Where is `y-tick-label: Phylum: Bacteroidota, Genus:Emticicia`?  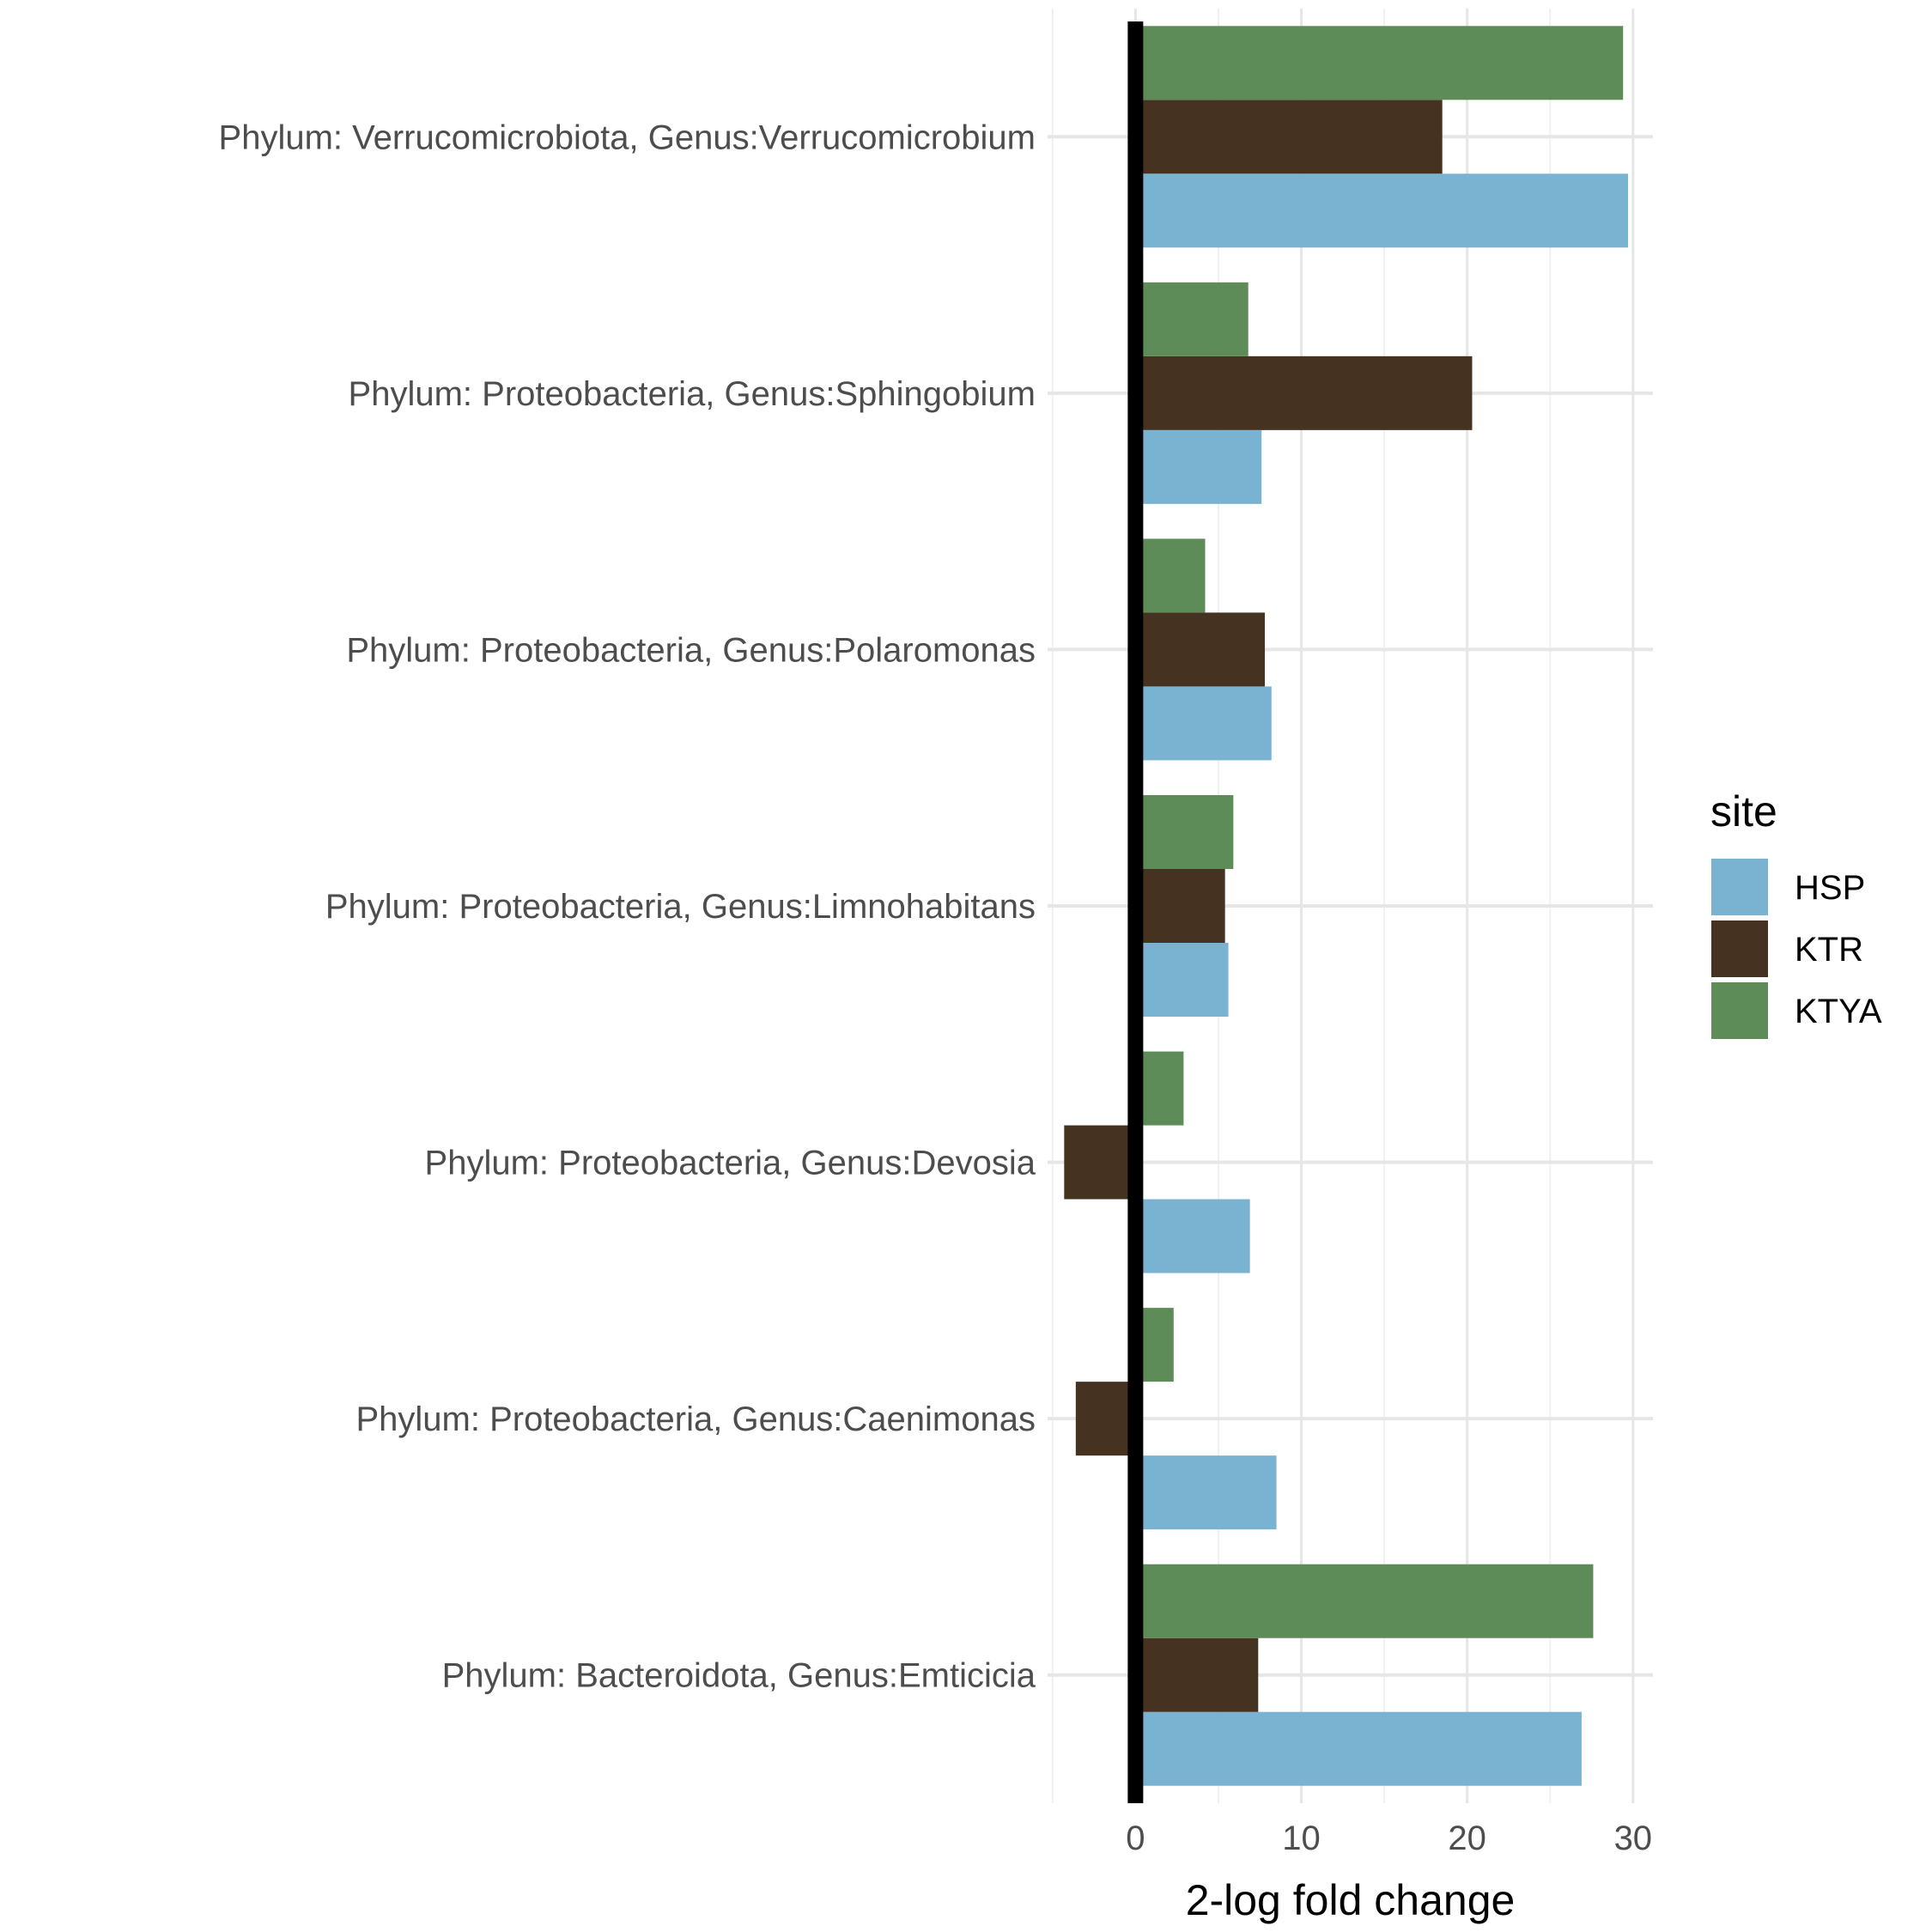 y-tick-label: Phylum: Bacteroidota, Genus:Emticicia is located at coordinates (739, 1676).